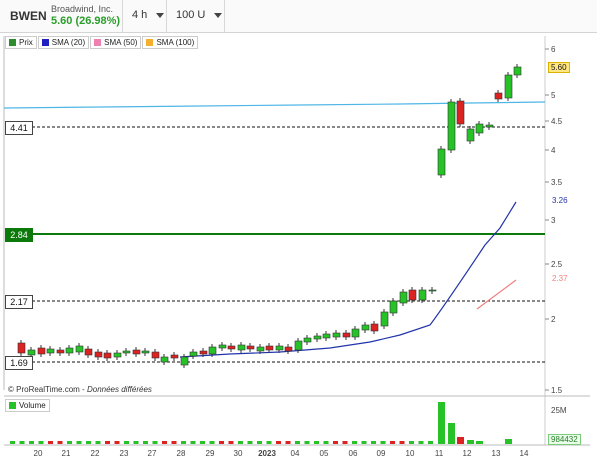  Describe the element at coordinates (19, 235) in the screenshot. I see `price-level-284: 2.84` at that location.